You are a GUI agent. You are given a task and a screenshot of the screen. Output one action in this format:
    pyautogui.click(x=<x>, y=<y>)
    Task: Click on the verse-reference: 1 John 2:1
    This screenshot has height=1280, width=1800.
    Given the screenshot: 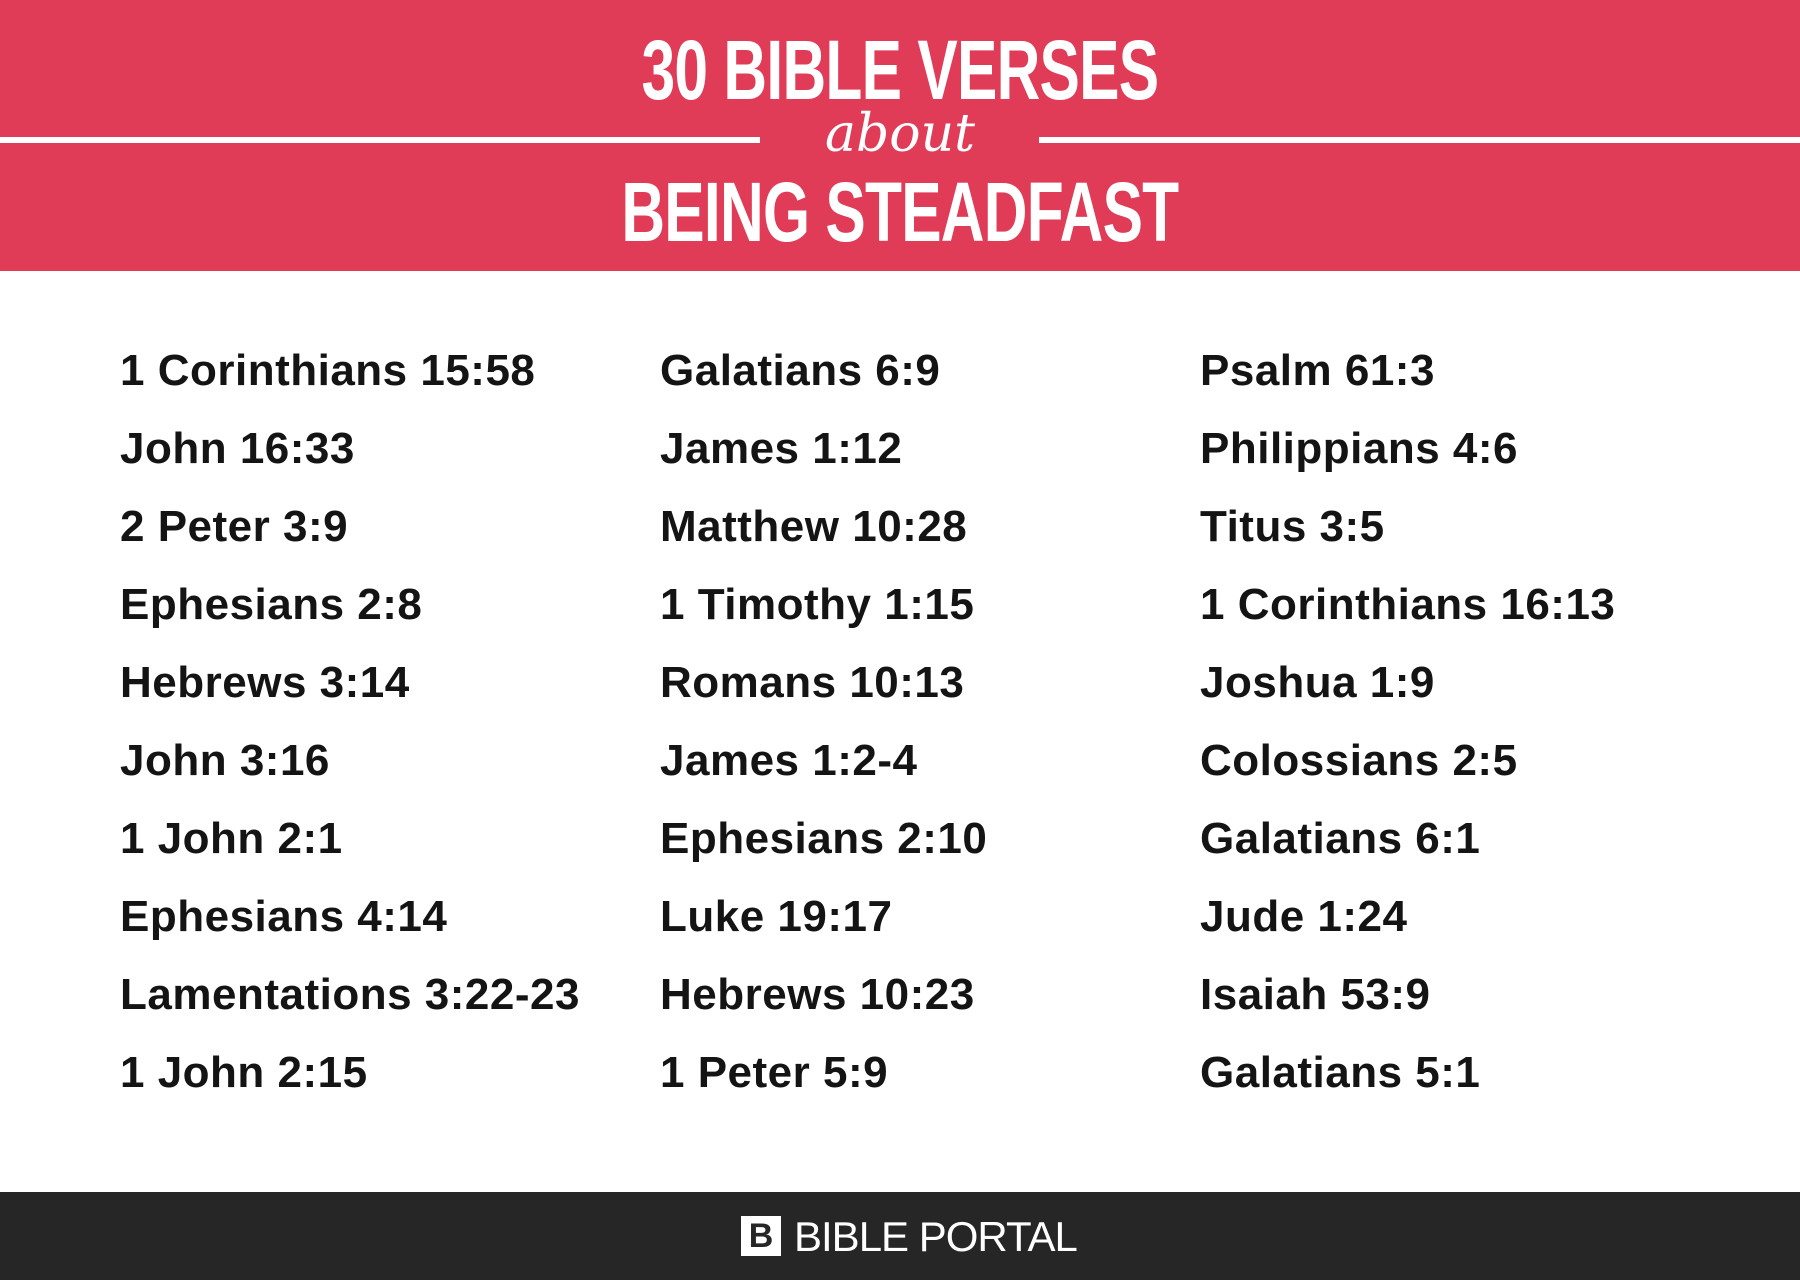 What is the action you would take?
    pyautogui.click(x=231, y=838)
    